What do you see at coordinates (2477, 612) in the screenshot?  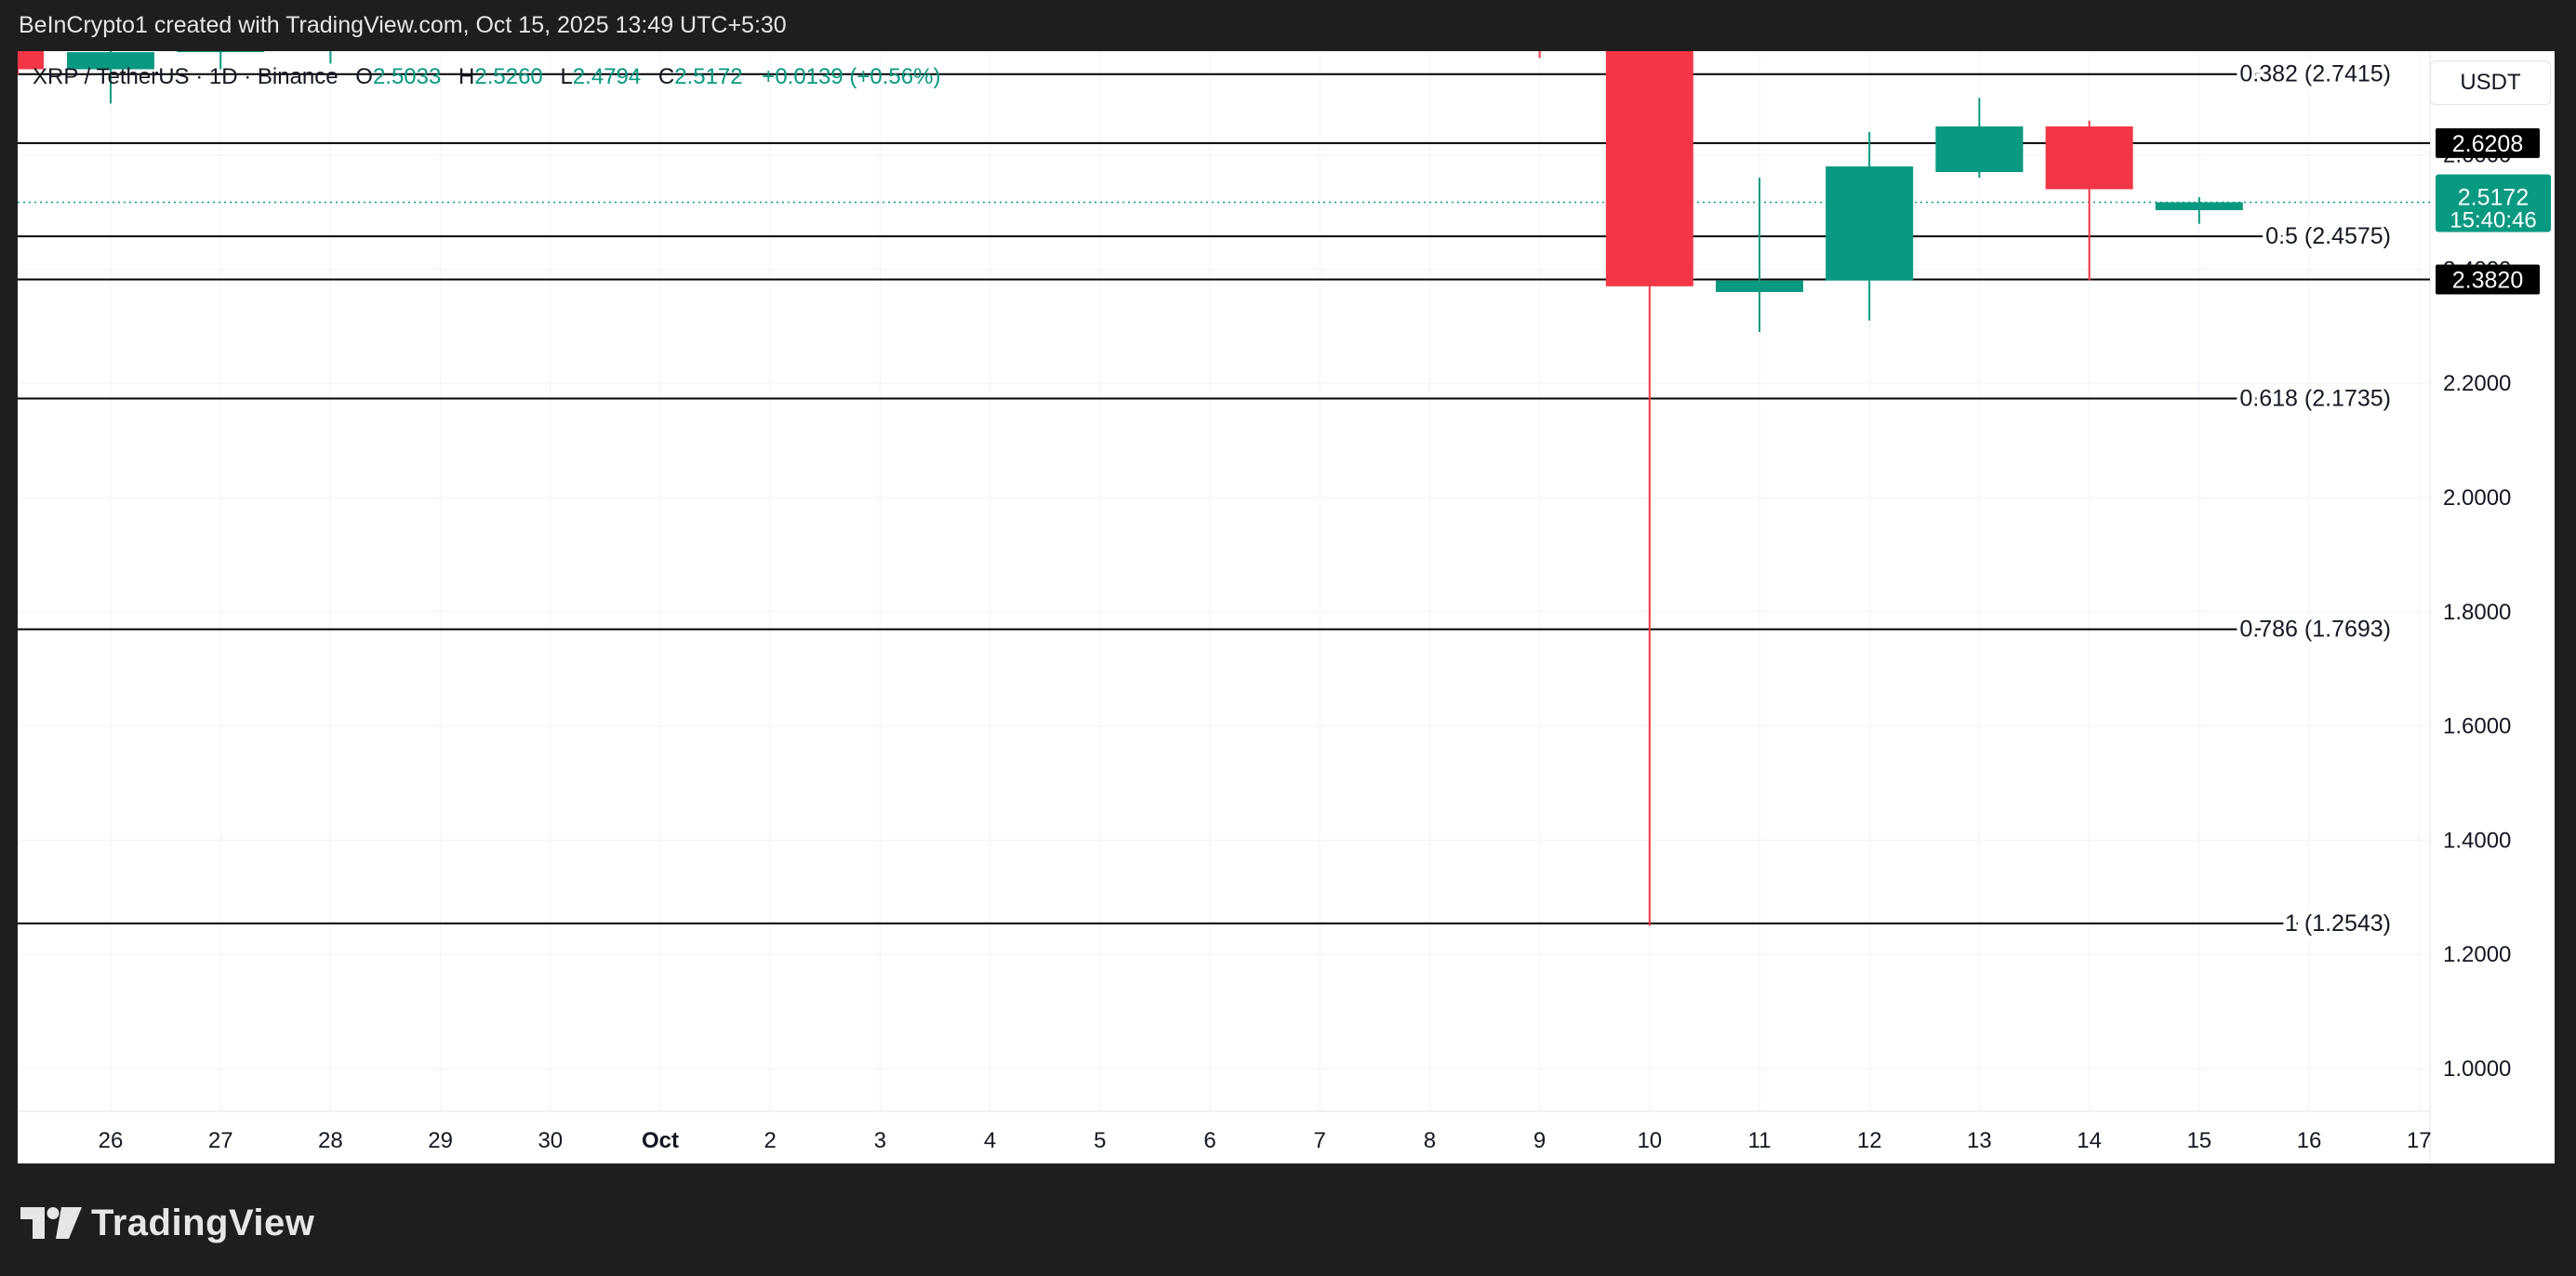 I see `y-tick-label: 1.8000` at bounding box center [2477, 612].